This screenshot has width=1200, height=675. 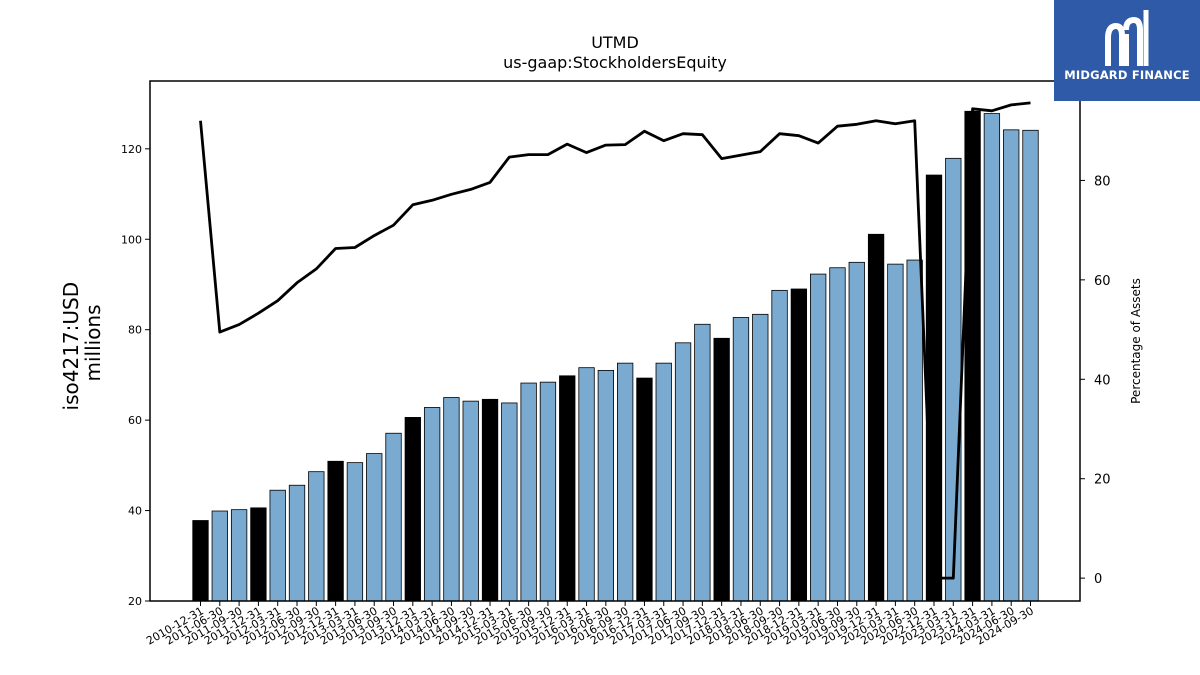 What do you see at coordinates (1102, 480) in the screenshot?
I see `y2-tick-label: 20` at bounding box center [1102, 480].